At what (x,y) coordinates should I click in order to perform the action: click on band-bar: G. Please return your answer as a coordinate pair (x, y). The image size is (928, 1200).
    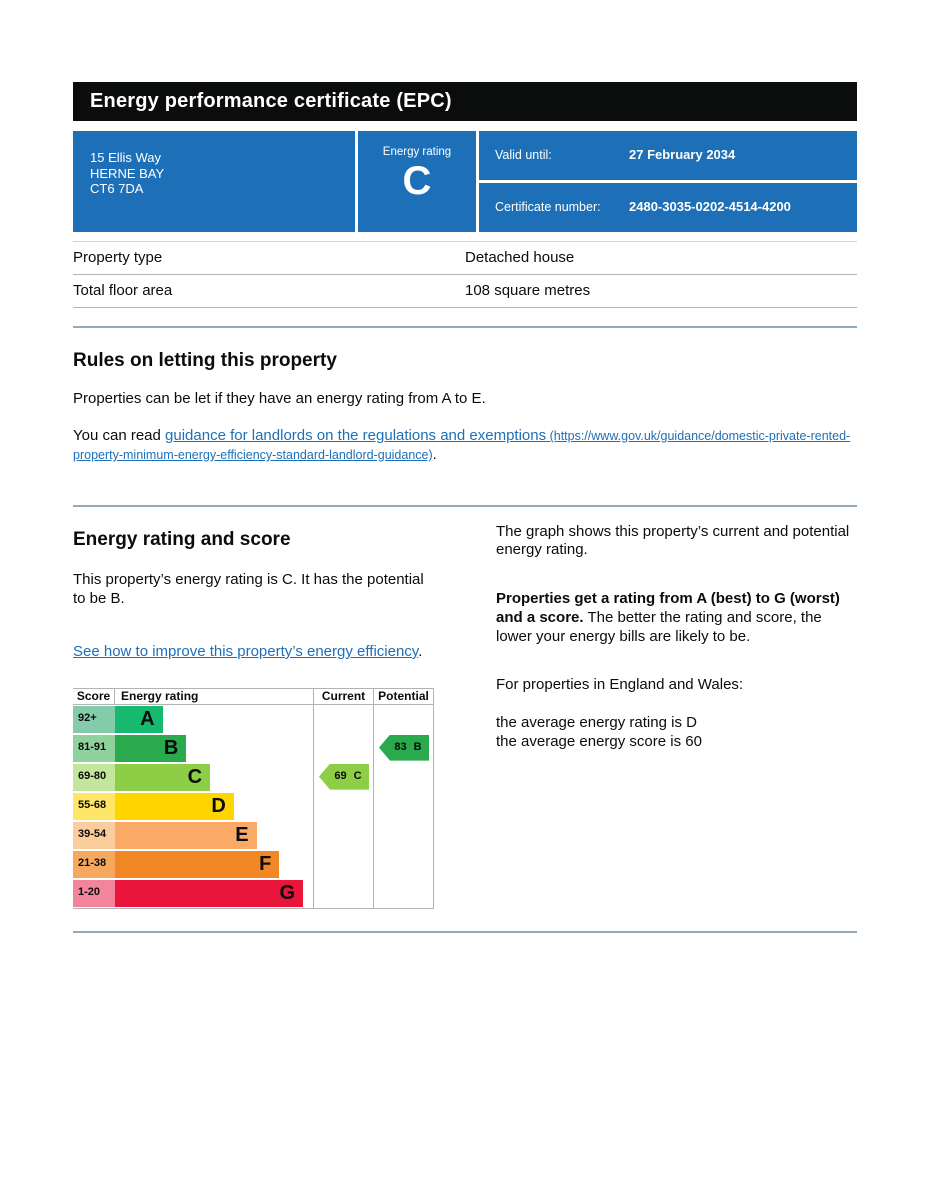
    Looking at the image, I should click on (209, 893).